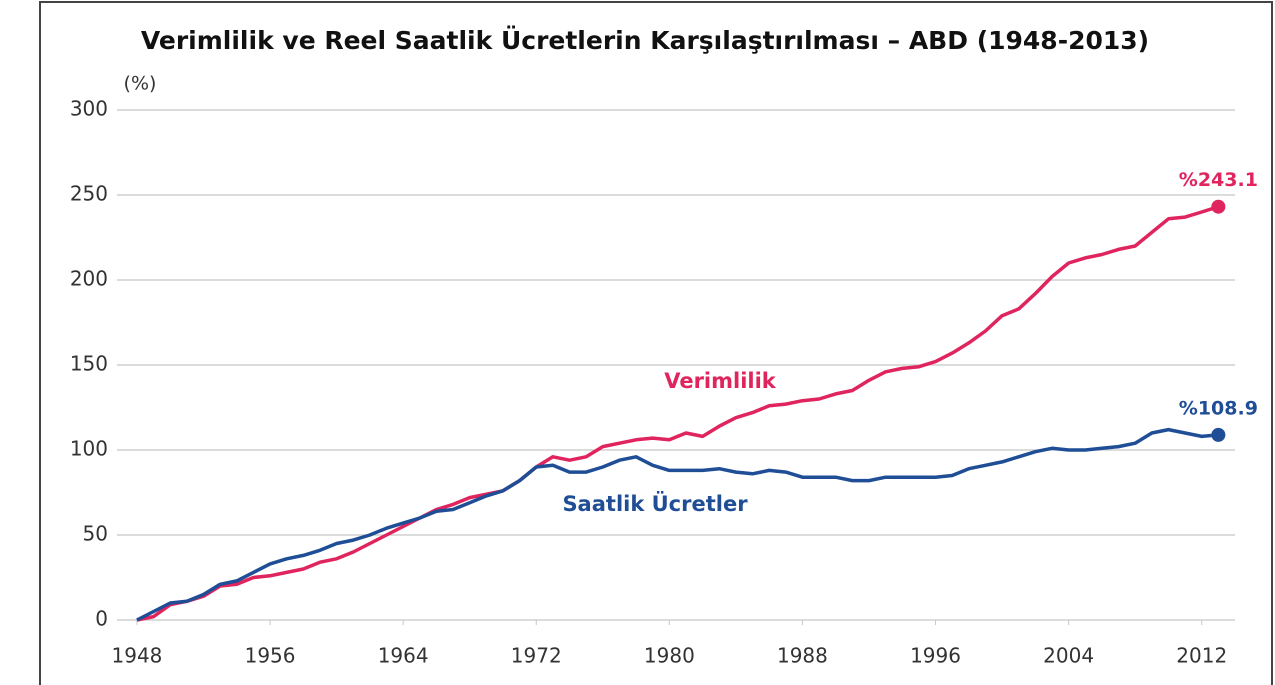 Image resolution: width=1275 pixels, height=685 pixels. I want to click on y-tick-label: 300, so click(89, 109).